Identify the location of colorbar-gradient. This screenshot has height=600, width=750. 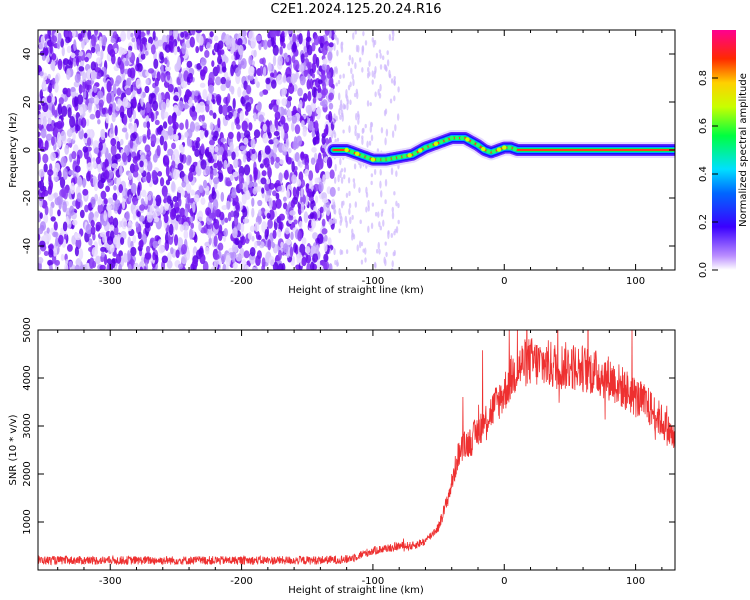
(724, 150).